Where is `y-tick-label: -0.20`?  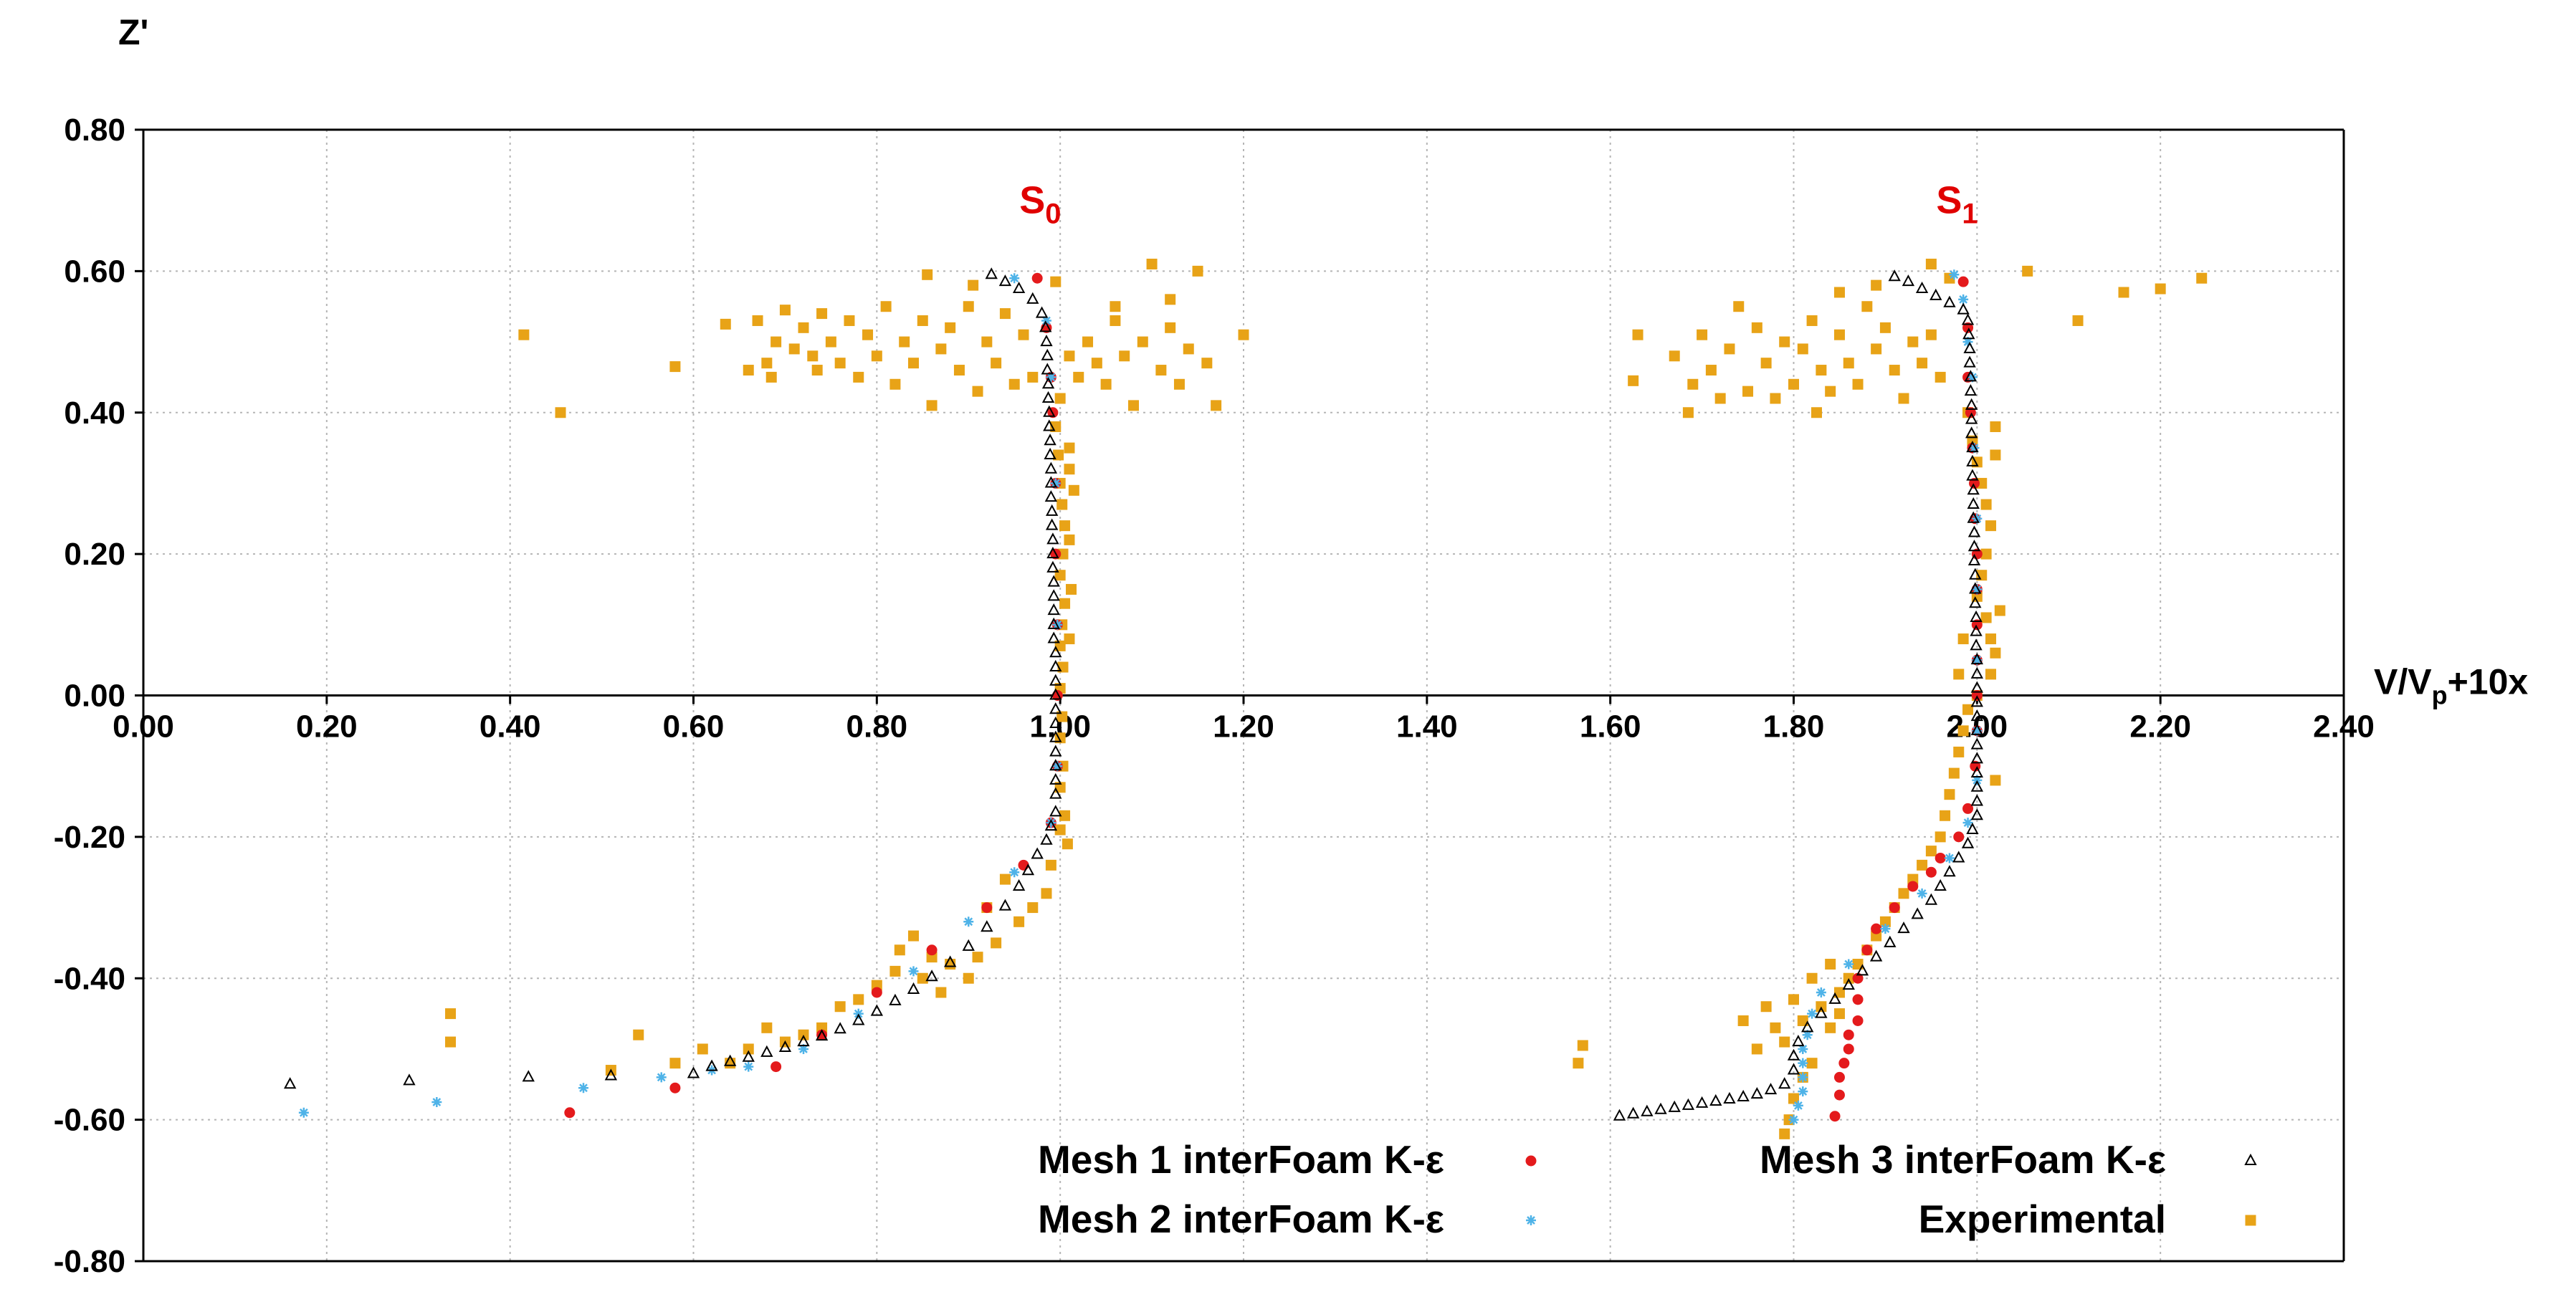 y-tick-label: -0.20 is located at coordinates (89, 837).